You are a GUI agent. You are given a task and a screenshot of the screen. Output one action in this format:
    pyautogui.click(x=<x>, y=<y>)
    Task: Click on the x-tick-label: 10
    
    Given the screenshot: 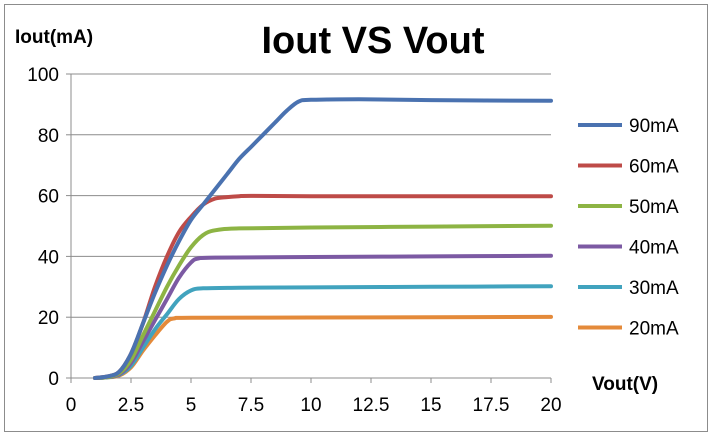 What is the action you would take?
    pyautogui.click(x=310, y=405)
    